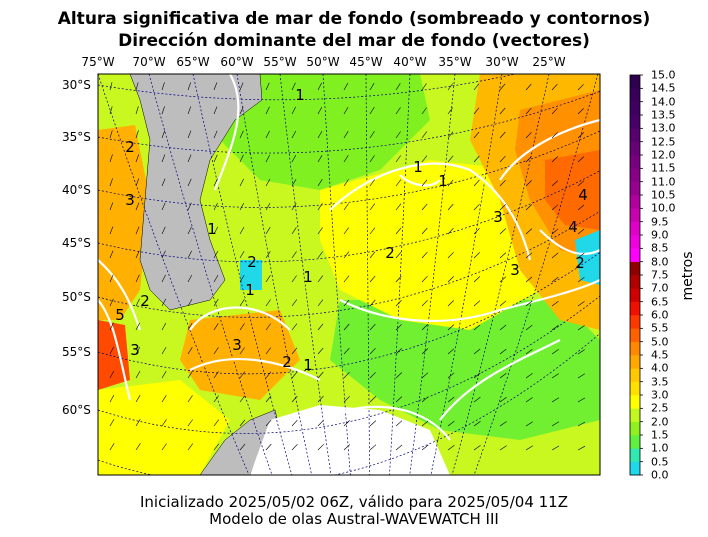 The image size is (708, 537). I want to click on colorbar, so click(636, 275).